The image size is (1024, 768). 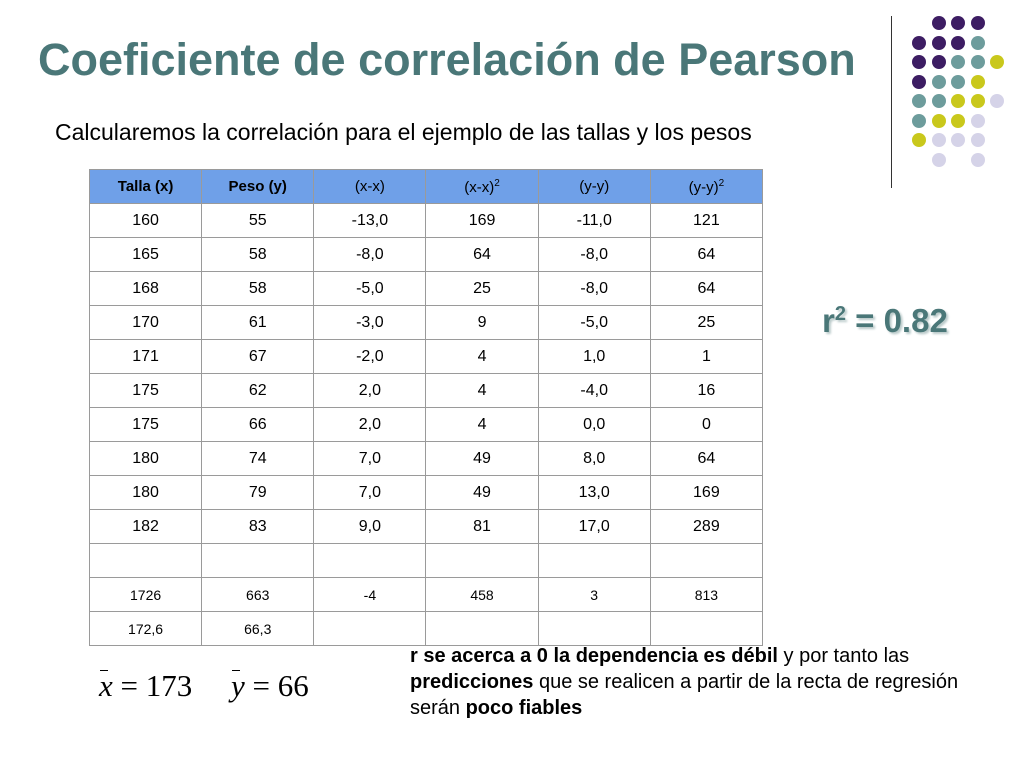 I want to click on mean-x-value: = 173, so click(x=152, y=685).